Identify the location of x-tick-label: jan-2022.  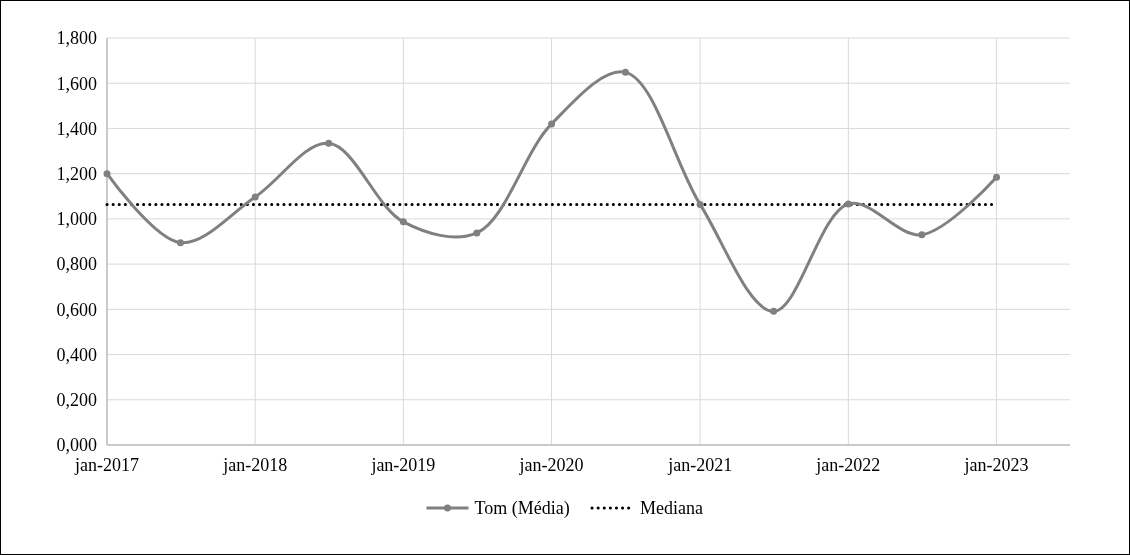
(848, 465).